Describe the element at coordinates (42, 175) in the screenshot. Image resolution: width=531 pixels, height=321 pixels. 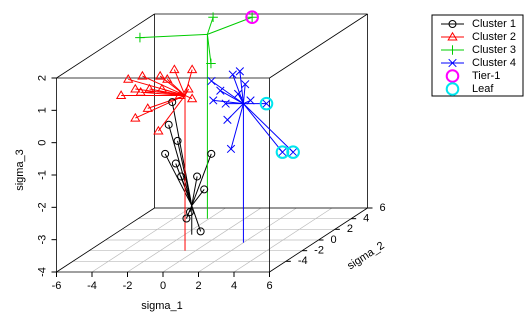
I see `z-tick-label: -1` at that location.